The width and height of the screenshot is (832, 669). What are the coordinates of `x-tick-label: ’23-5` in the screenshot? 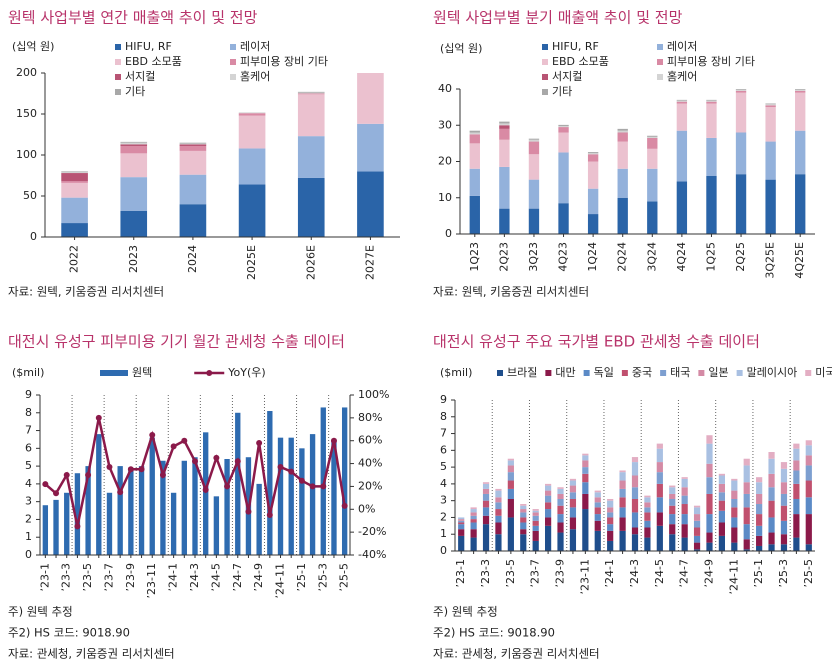 It's located at (87, 577).